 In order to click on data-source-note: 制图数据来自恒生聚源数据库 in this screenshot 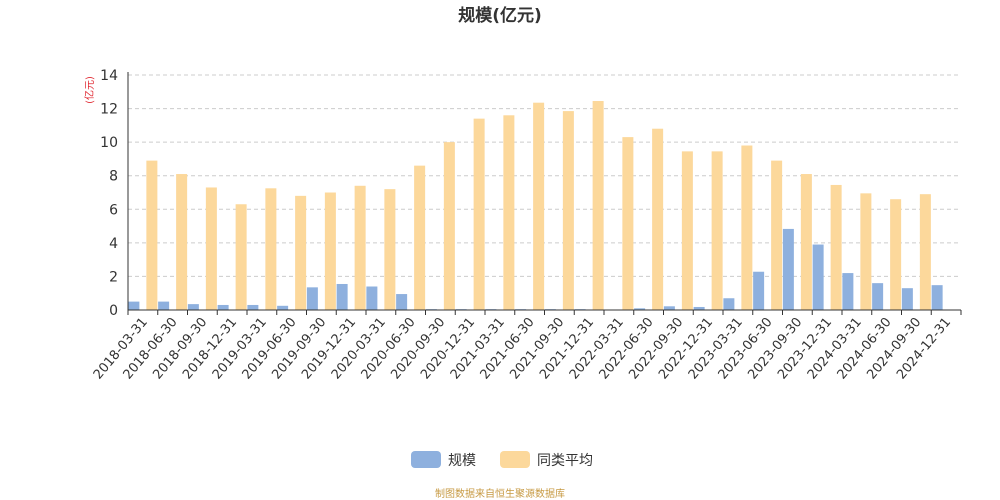, I will do `click(500, 493)`.